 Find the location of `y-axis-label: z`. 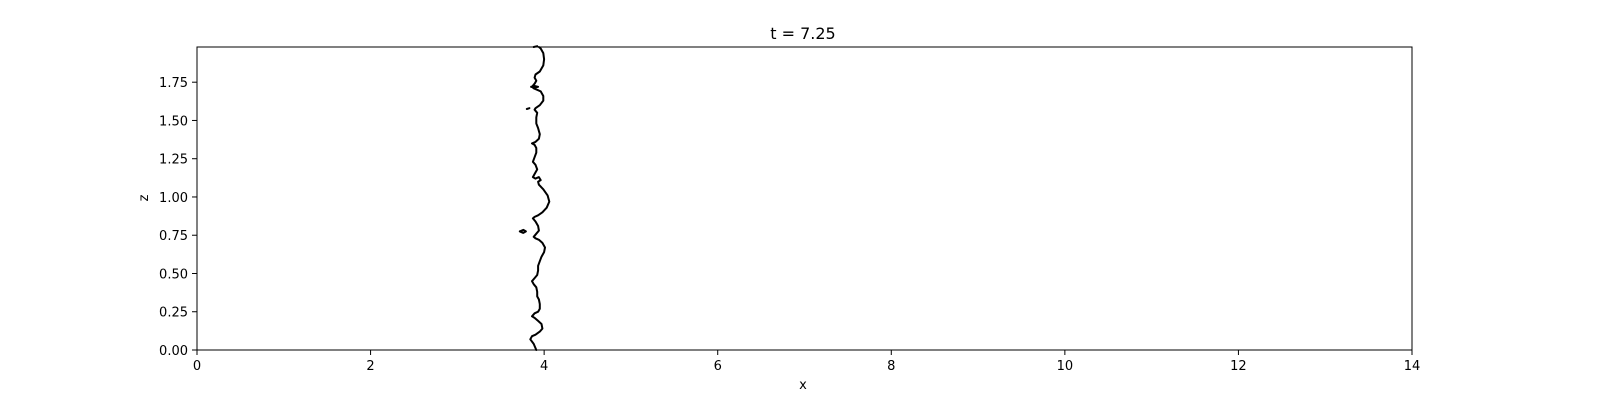

y-axis-label: z is located at coordinates (144, 197).